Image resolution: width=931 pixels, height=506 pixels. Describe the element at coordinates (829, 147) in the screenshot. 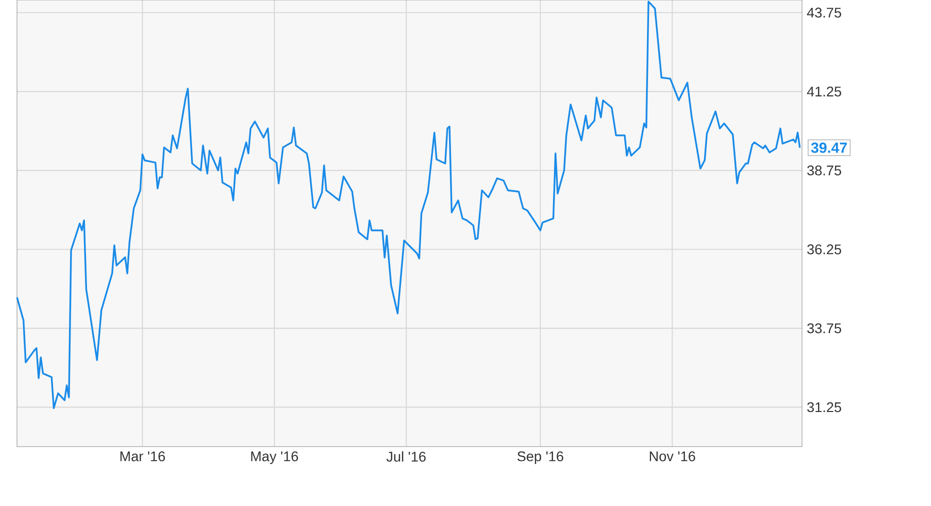

I see `annotation: 39.47` at that location.